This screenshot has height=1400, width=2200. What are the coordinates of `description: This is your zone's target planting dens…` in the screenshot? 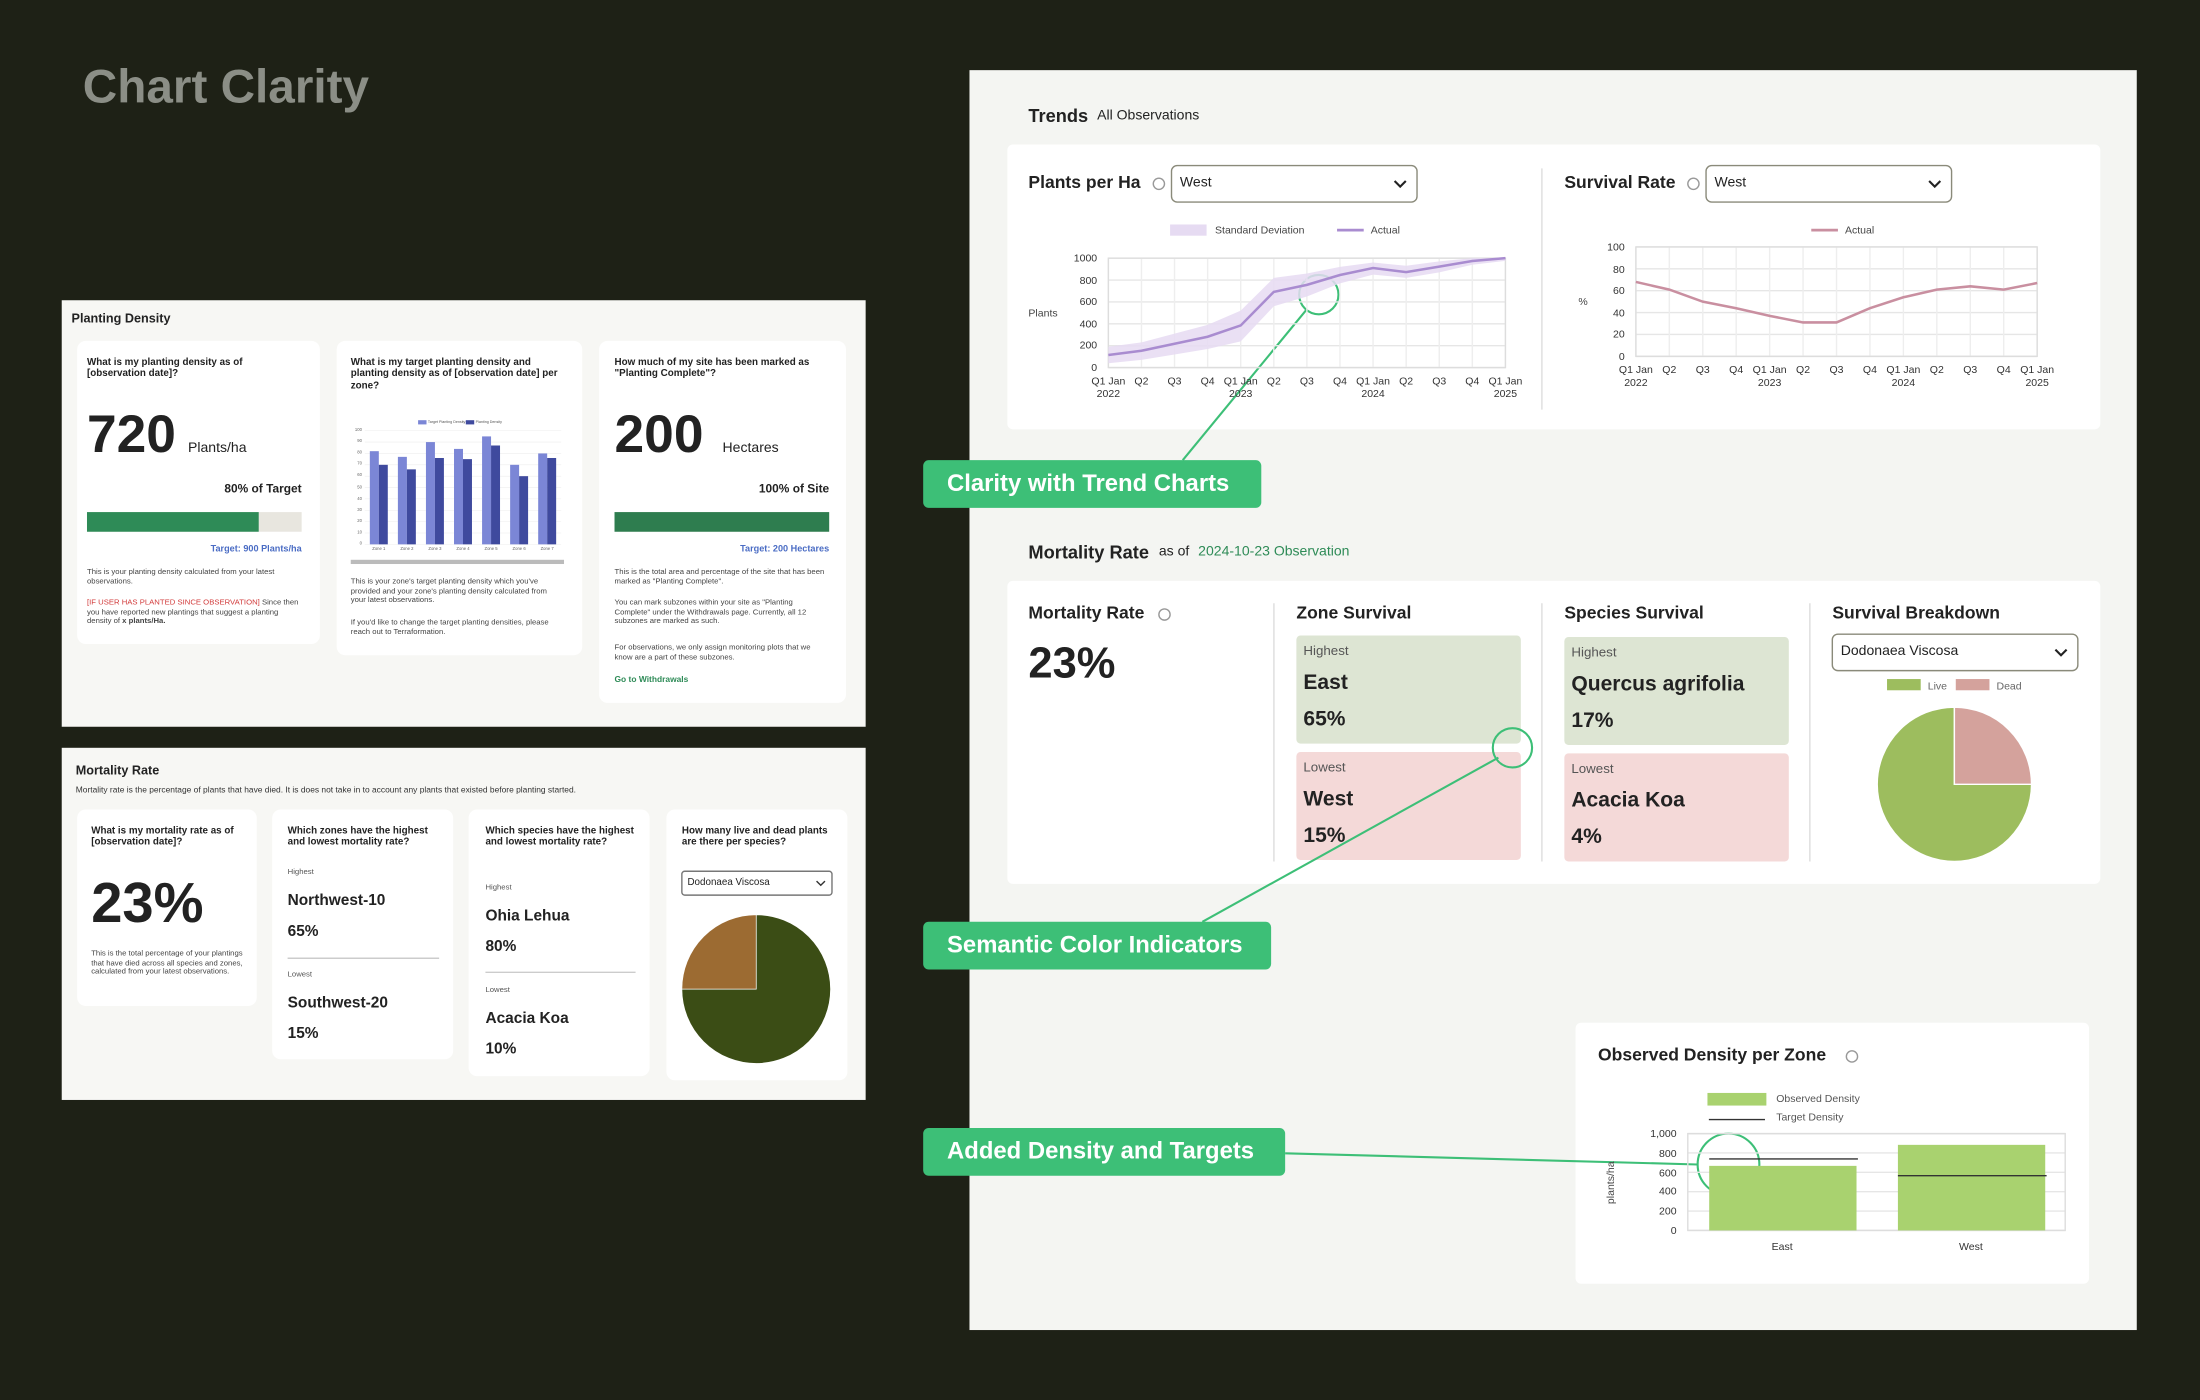 It's located at (448, 591).